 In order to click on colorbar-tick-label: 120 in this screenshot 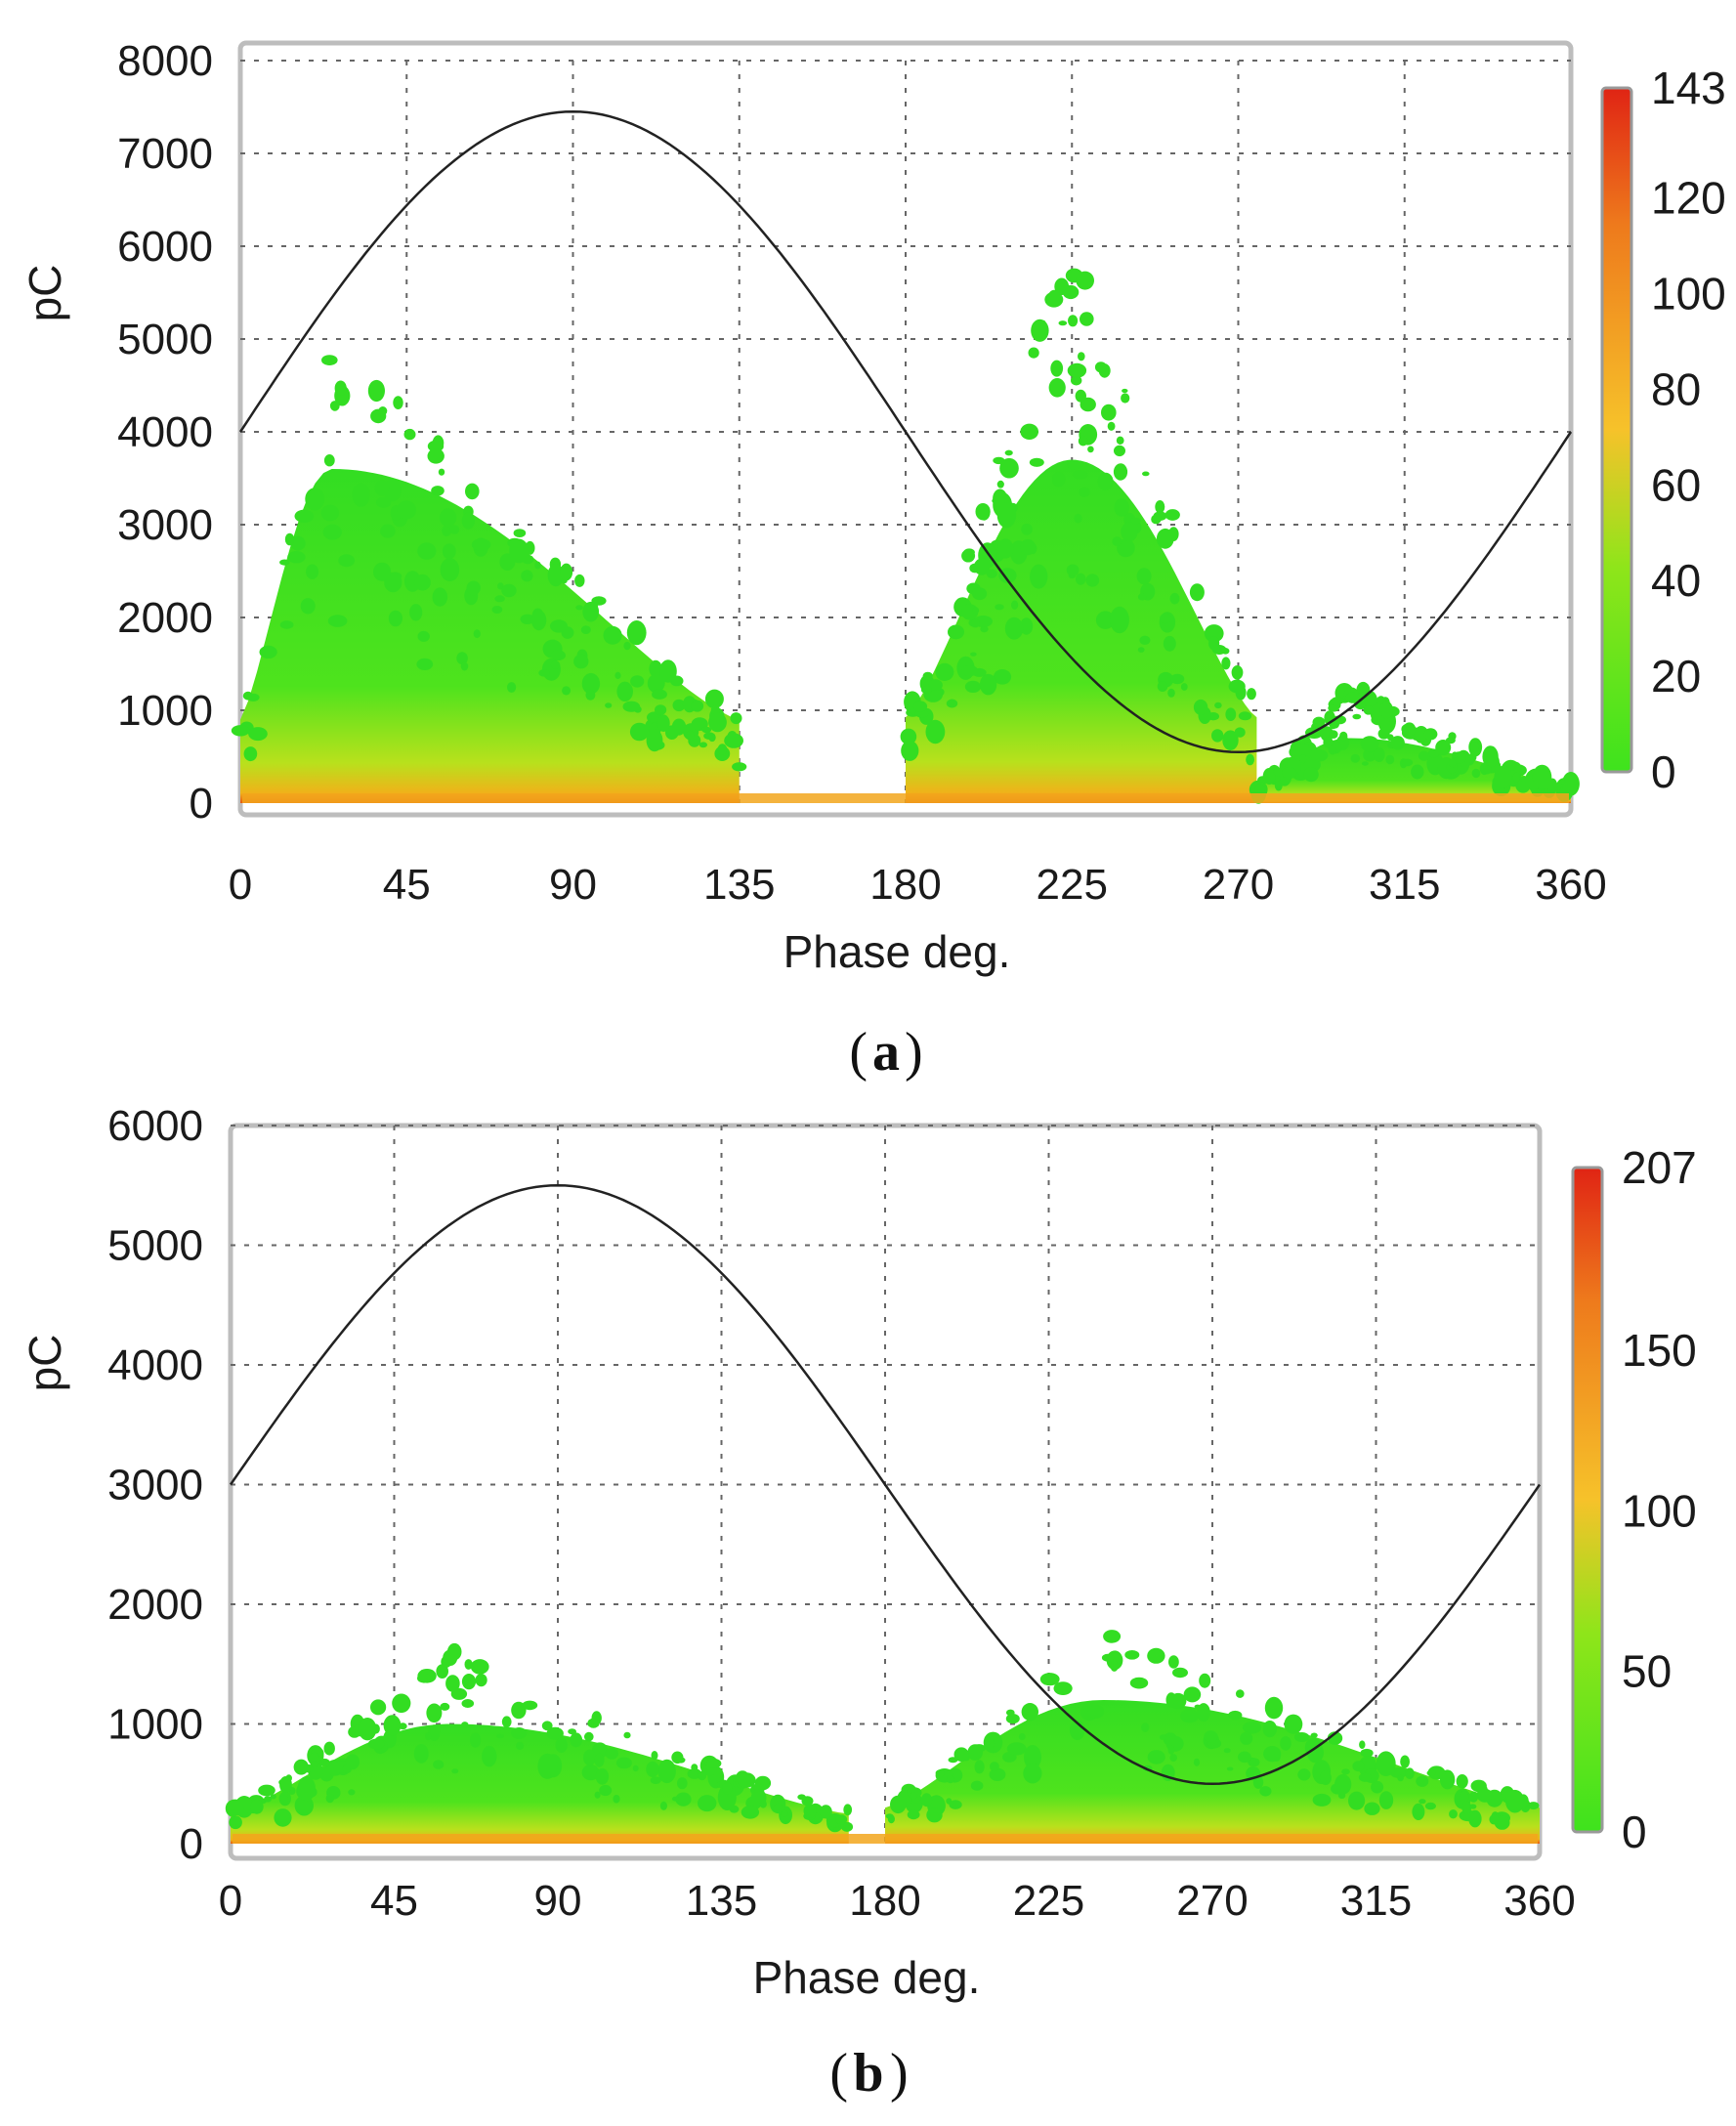, I will do `click(1688, 198)`.